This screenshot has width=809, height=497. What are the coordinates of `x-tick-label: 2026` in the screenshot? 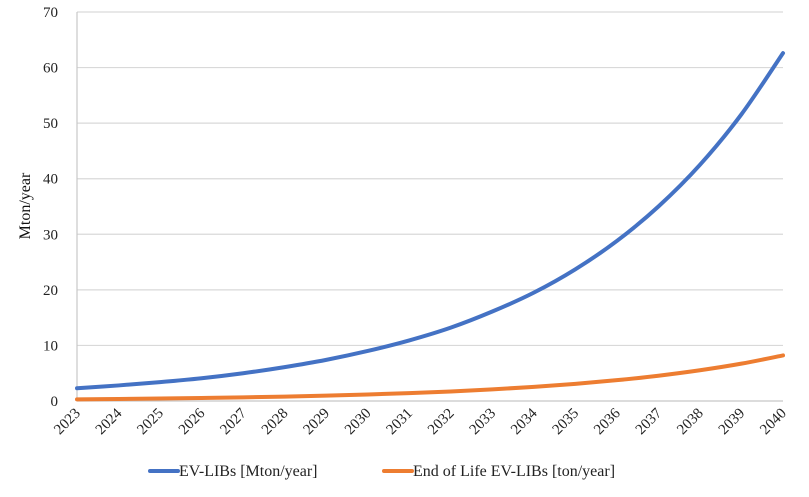 It's located at (192, 421).